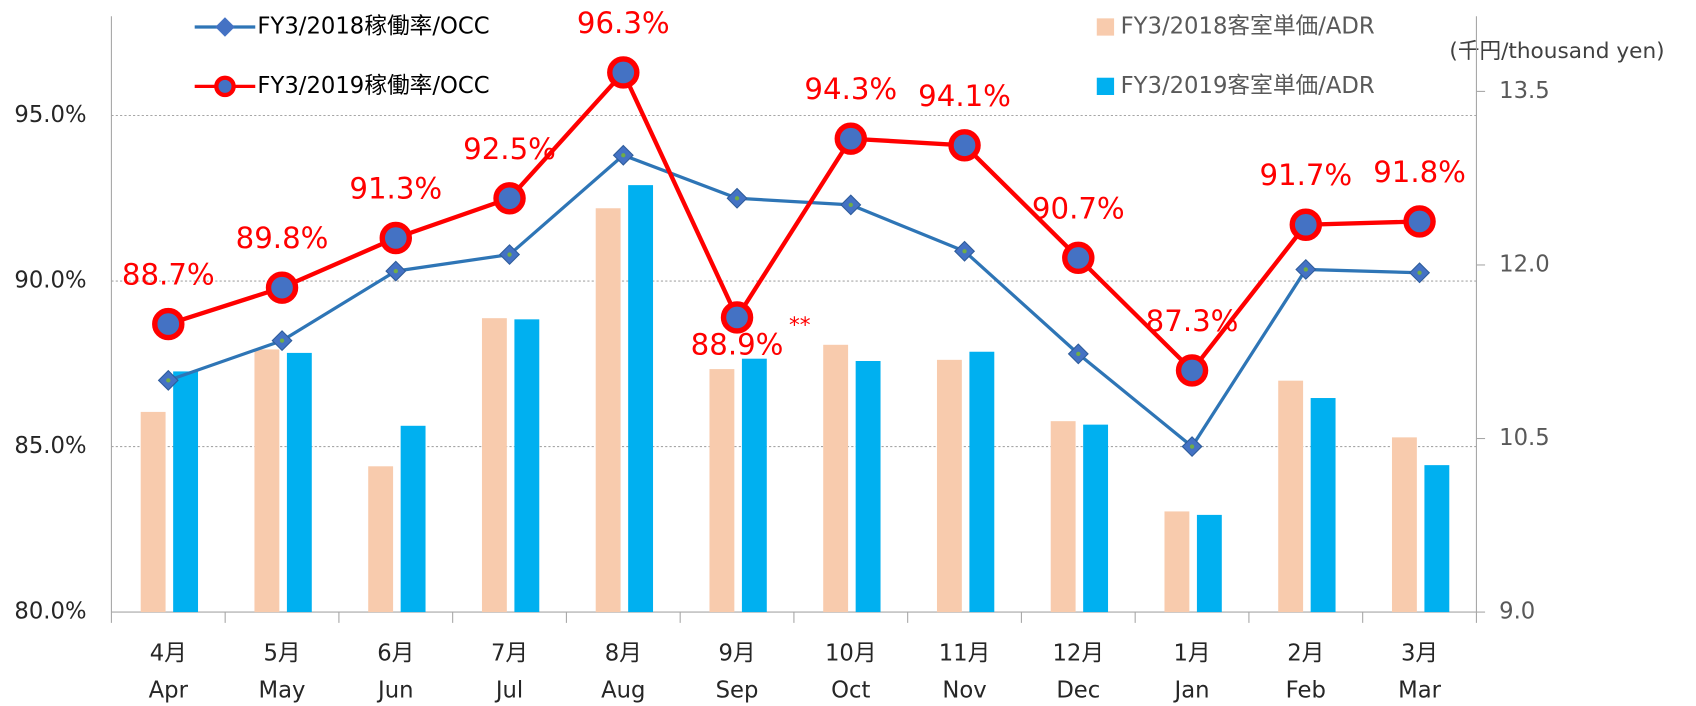 The width and height of the screenshot is (1696, 706). What do you see at coordinates (623, 654) in the screenshot?
I see `x-tick-label: 8月` at bounding box center [623, 654].